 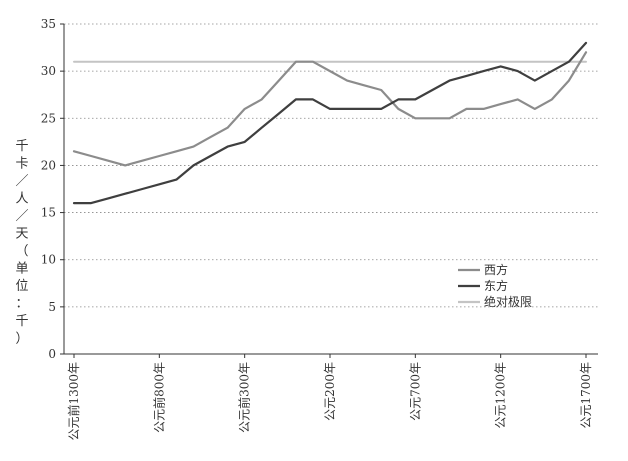 I want to click on y-axis-label-char: 单, so click(x=21, y=269).